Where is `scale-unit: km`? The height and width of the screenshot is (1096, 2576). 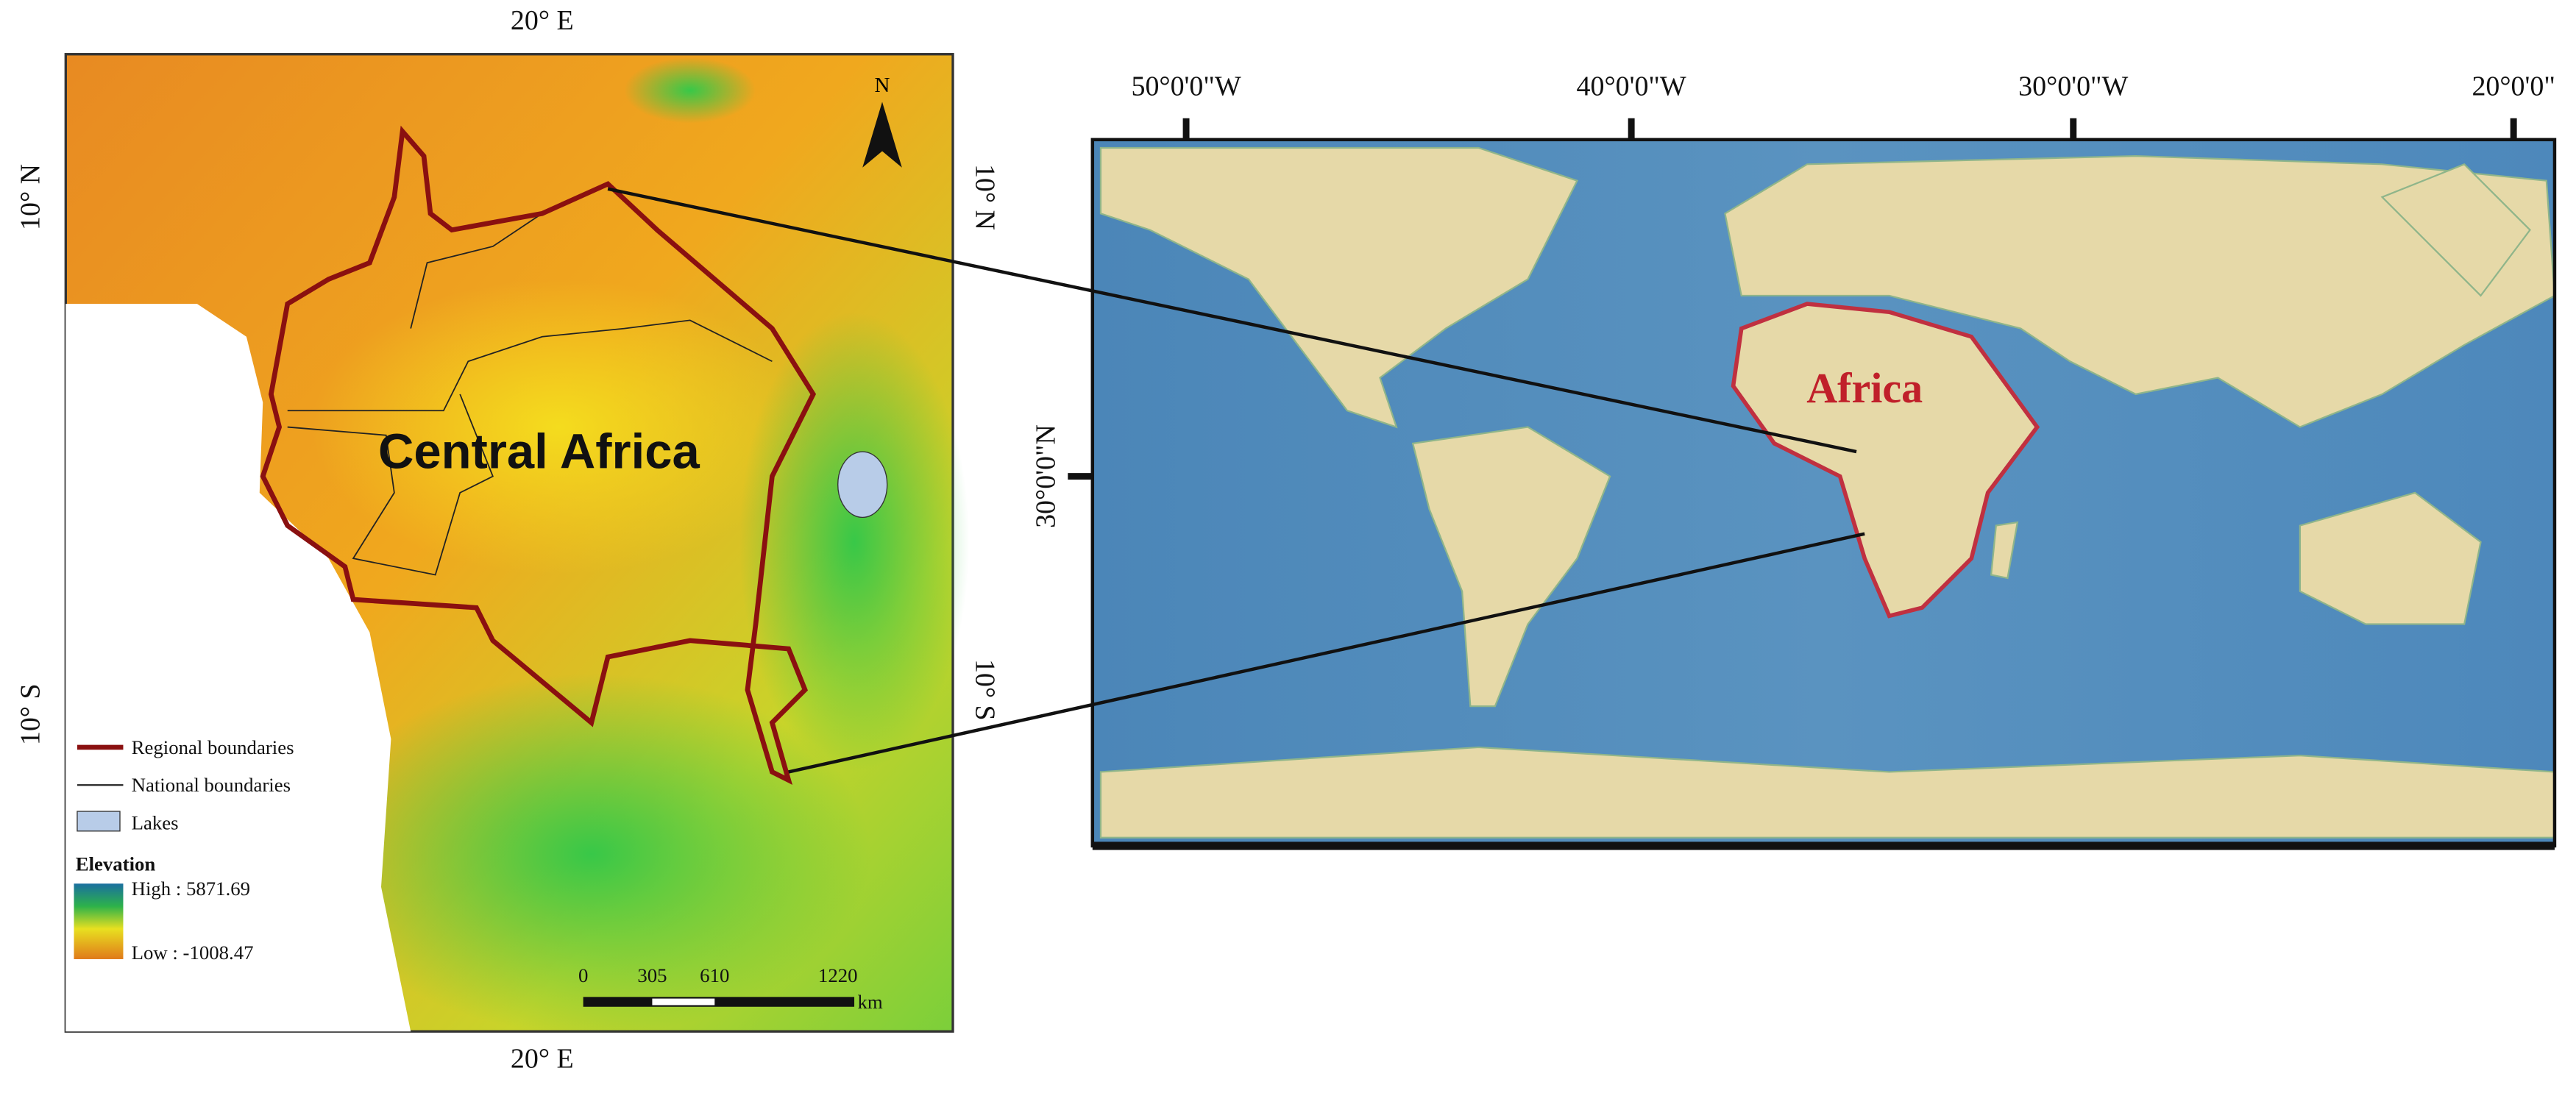 scale-unit: km is located at coordinates (870, 1002).